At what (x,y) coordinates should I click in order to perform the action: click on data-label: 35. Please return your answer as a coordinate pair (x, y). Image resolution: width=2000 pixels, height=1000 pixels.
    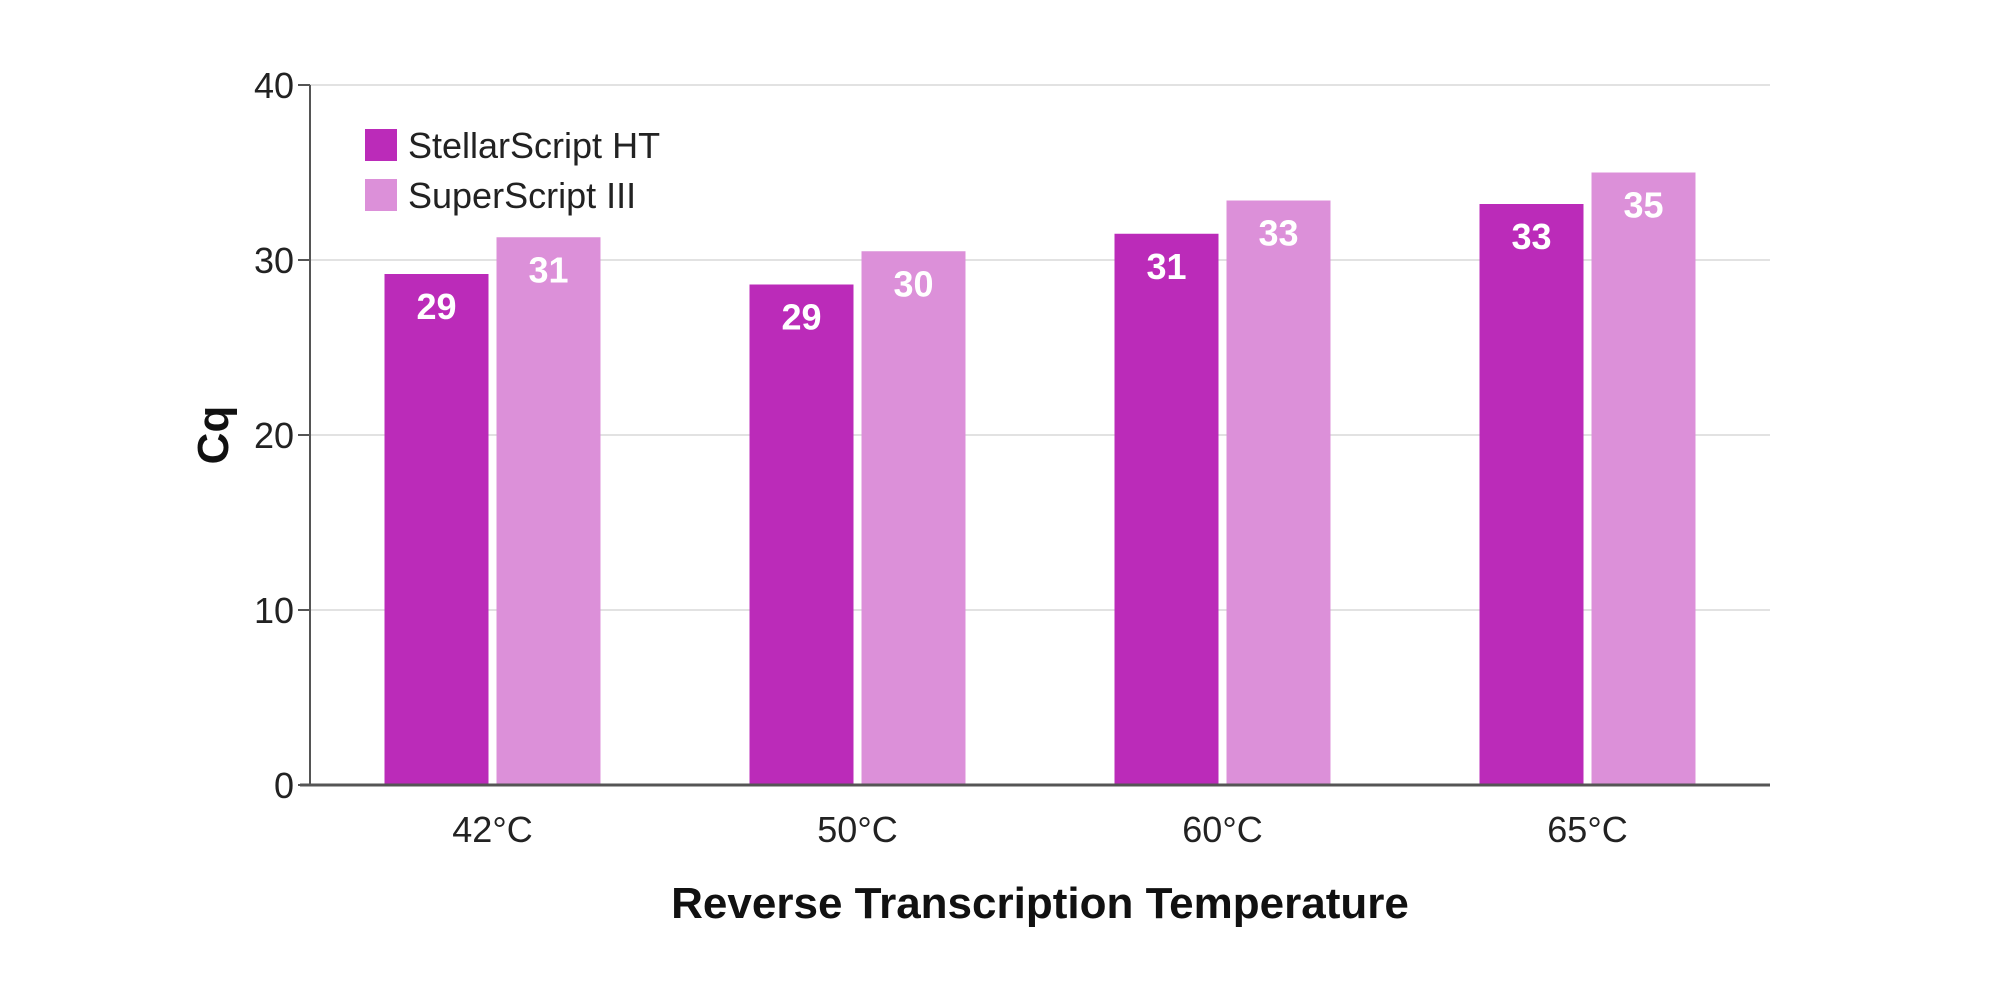
    Looking at the image, I should click on (1643, 205).